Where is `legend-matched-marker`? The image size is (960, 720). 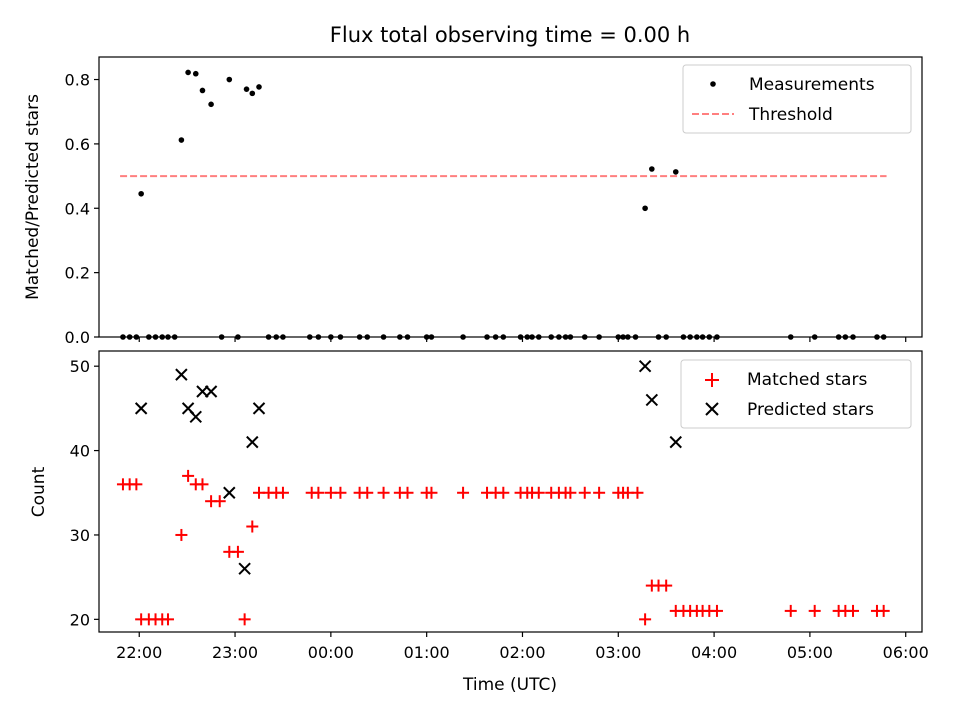
legend-matched-marker is located at coordinates (712, 380).